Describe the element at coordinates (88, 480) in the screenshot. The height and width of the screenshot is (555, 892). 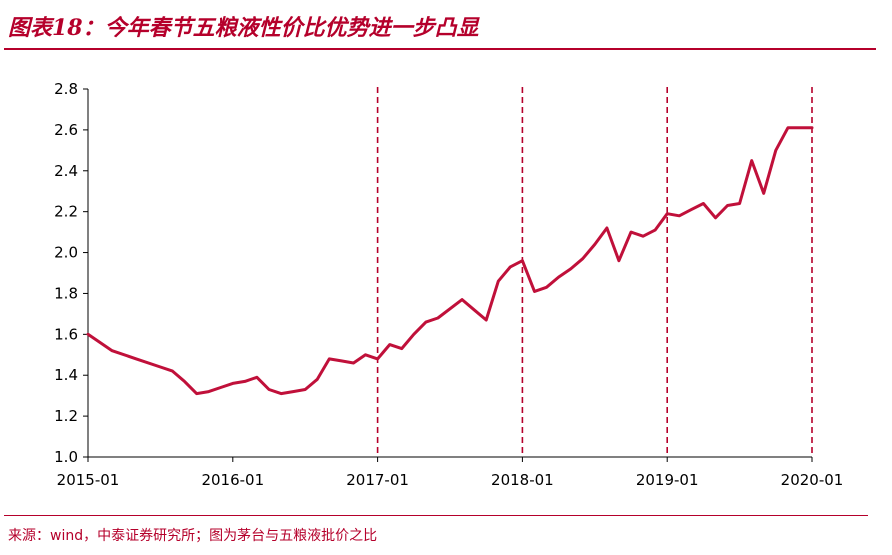
I see `x-tick-label: 2015-01` at that location.